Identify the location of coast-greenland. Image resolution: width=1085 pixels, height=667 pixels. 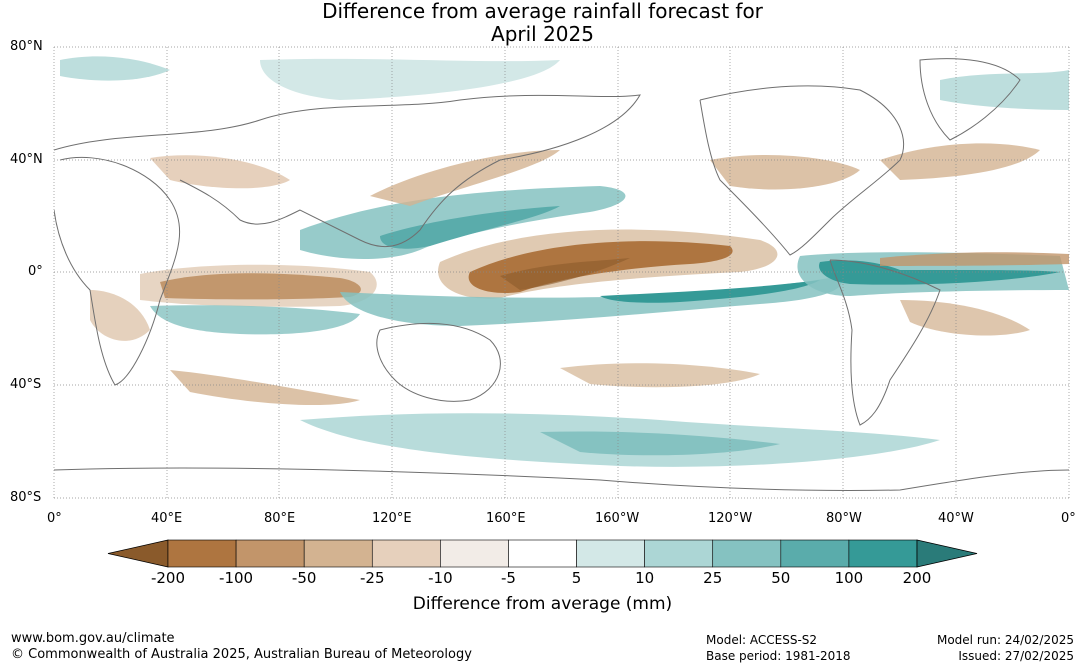
(970, 99).